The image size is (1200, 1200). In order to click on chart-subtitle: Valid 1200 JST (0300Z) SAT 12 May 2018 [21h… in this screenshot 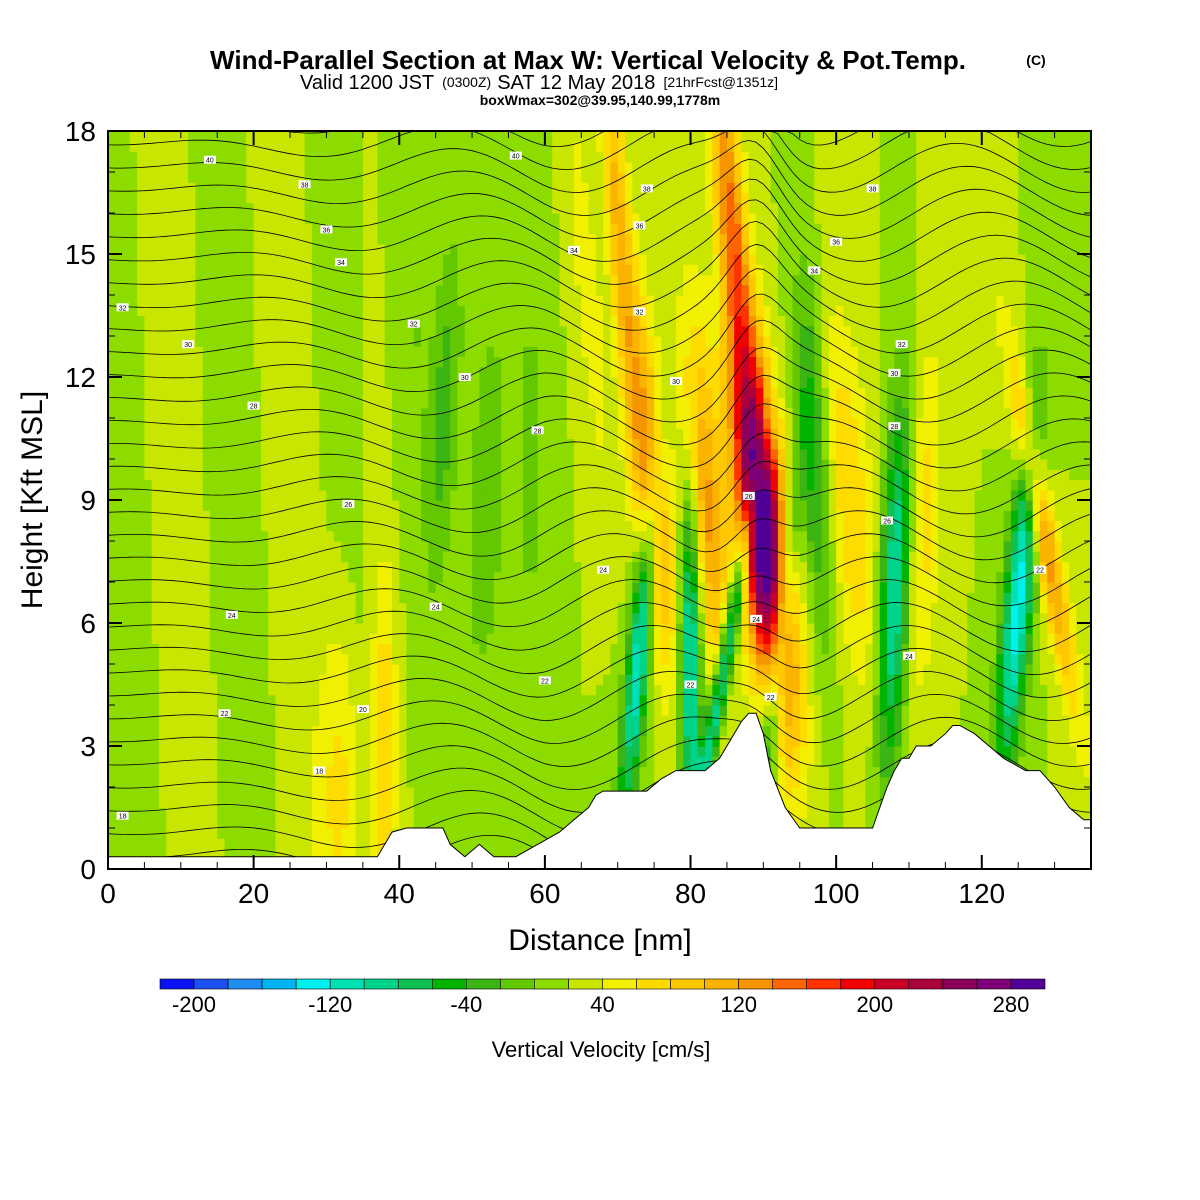, I will do `click(539, 83)`.